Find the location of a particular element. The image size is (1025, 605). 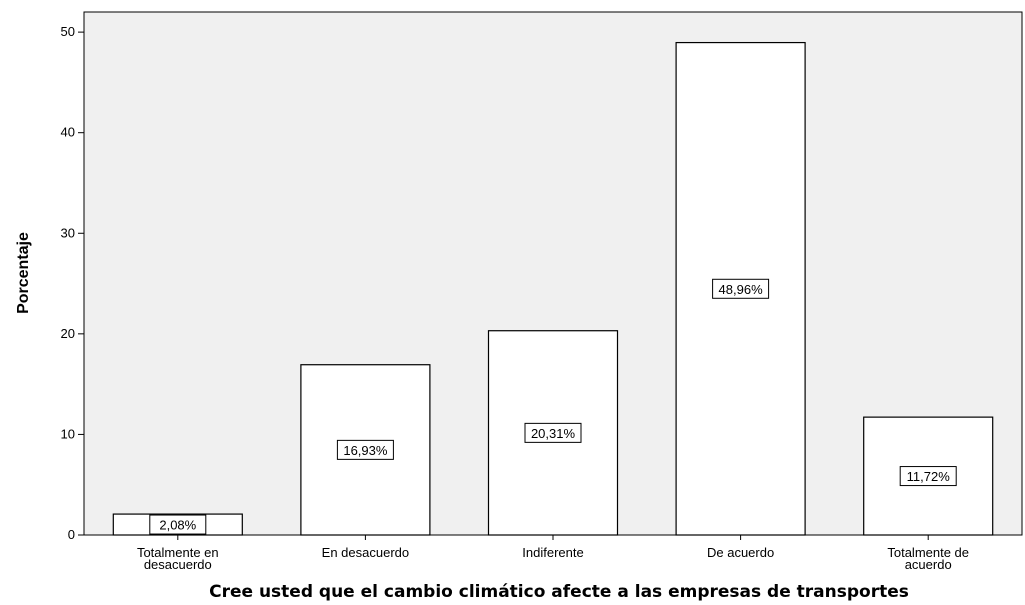

y-axis: 0 10 20 30 40 50 is located at coordinates (72, 283).